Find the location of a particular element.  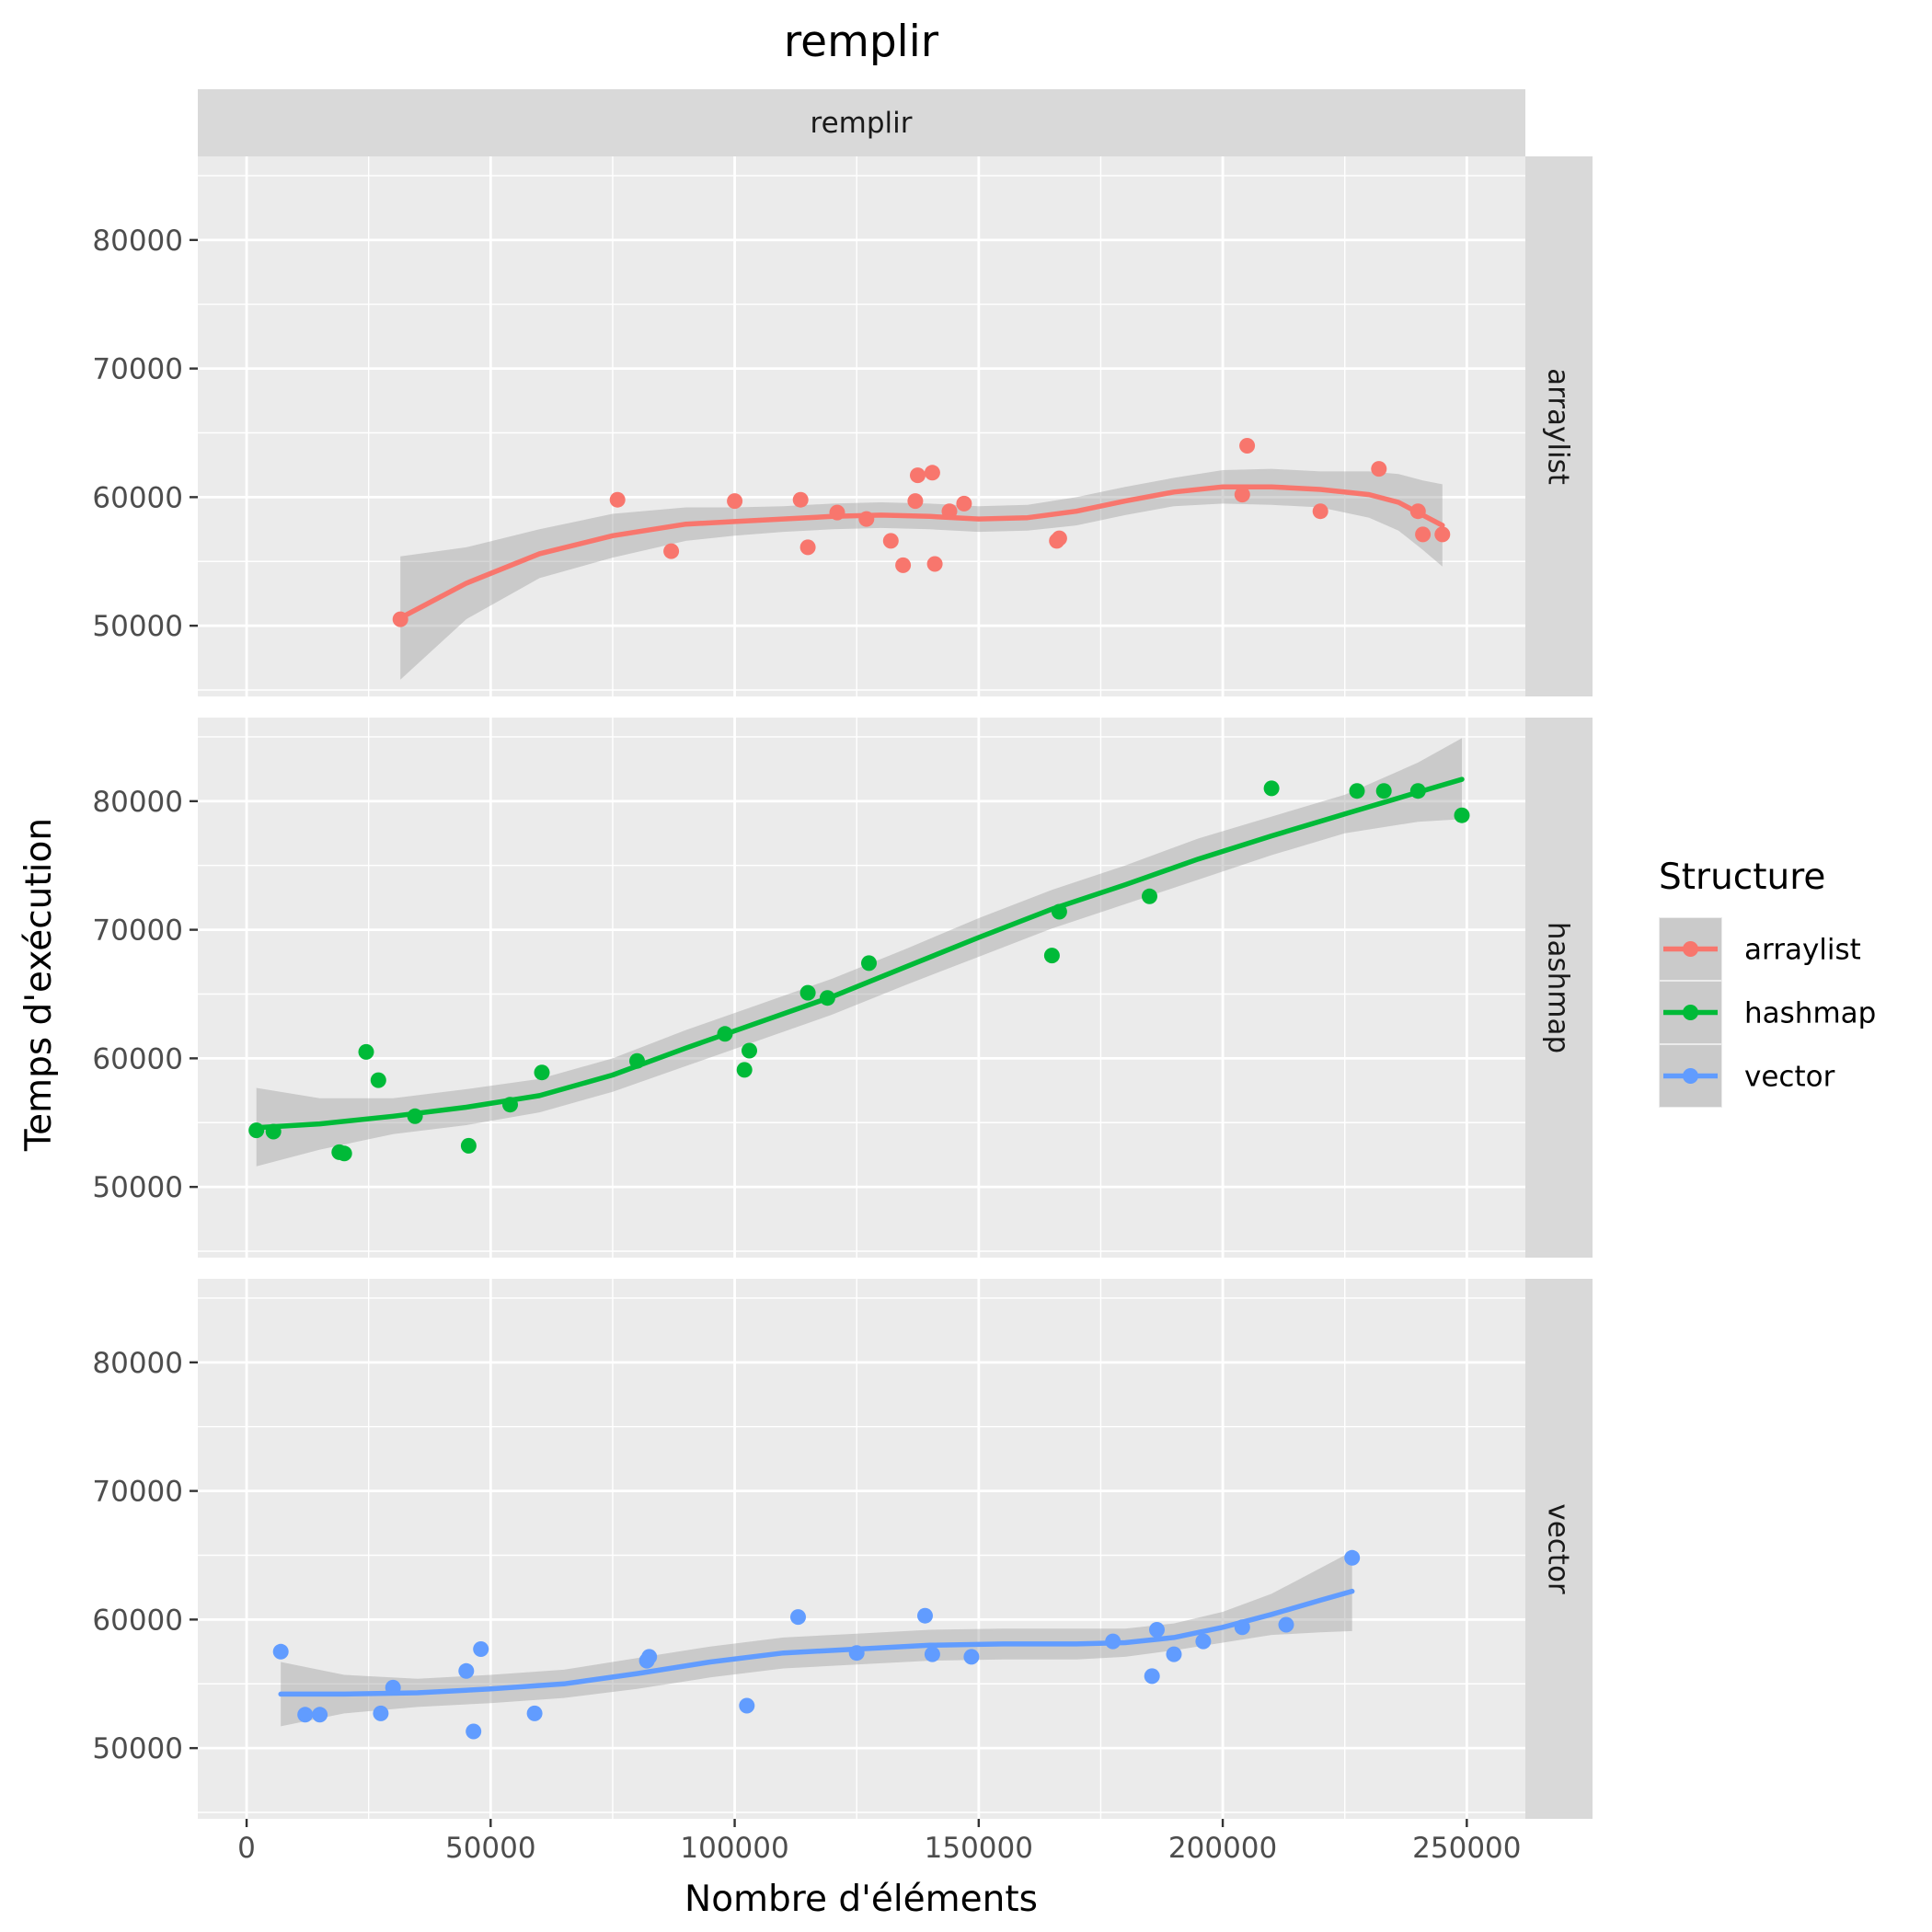

plot-title: remplir is located at coordinates (861, 42).